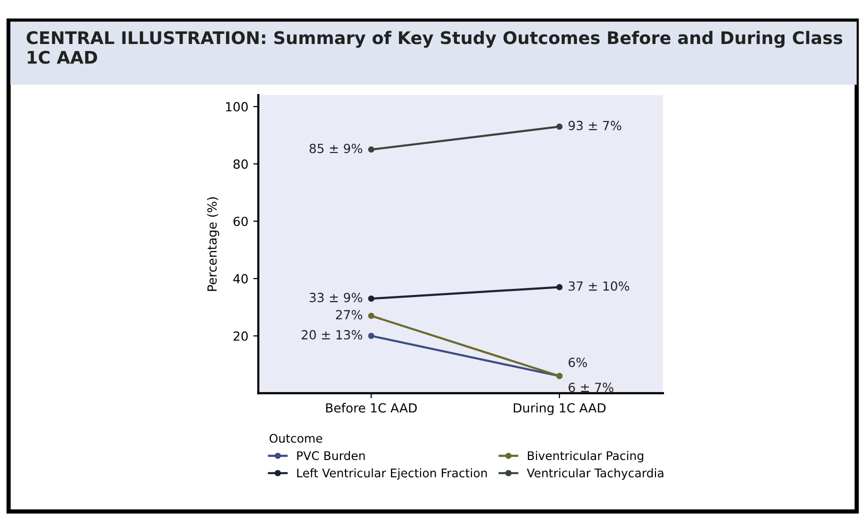 The width and height of the screenshot is (861, 514). Describe the element at coordinates (241, 336) in the screenshot. I see `y-tick-label: 20` at that location.